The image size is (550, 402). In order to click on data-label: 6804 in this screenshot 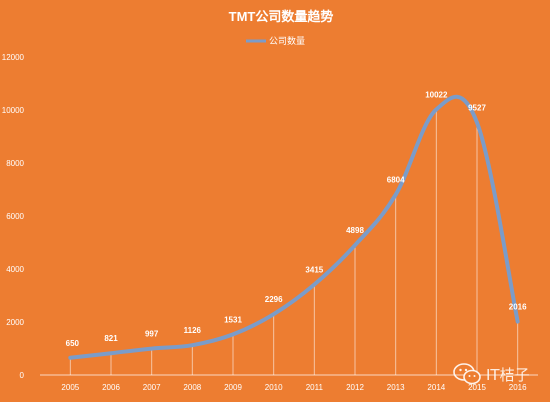, I will do `click(396, 180)`.